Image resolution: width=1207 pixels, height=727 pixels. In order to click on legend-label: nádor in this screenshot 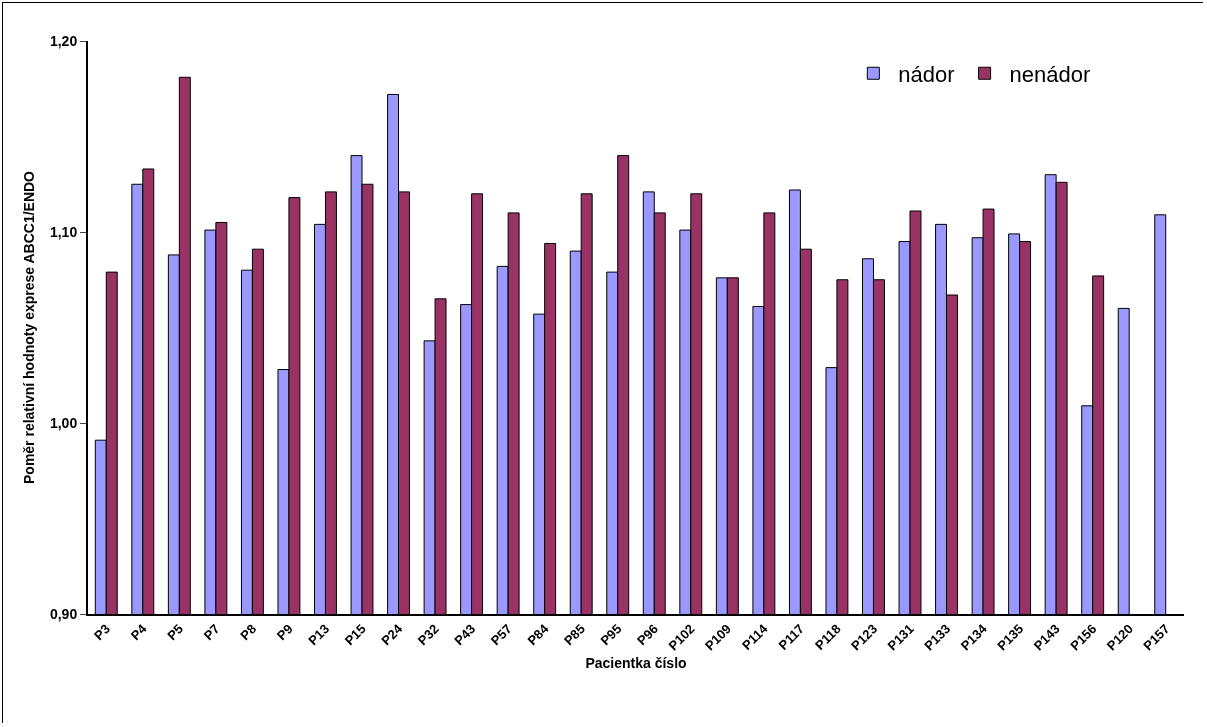, I will do `click(926, 74)`.